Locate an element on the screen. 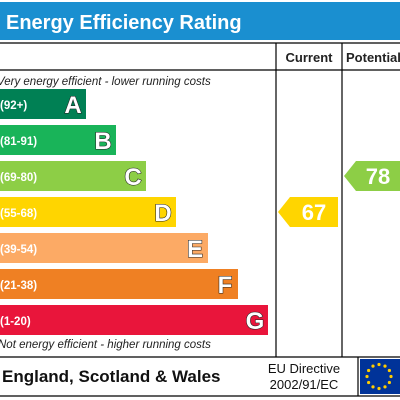 This screenshot has width=400, height=400. band-a: (92+) A is located at coordinates (43, 104).